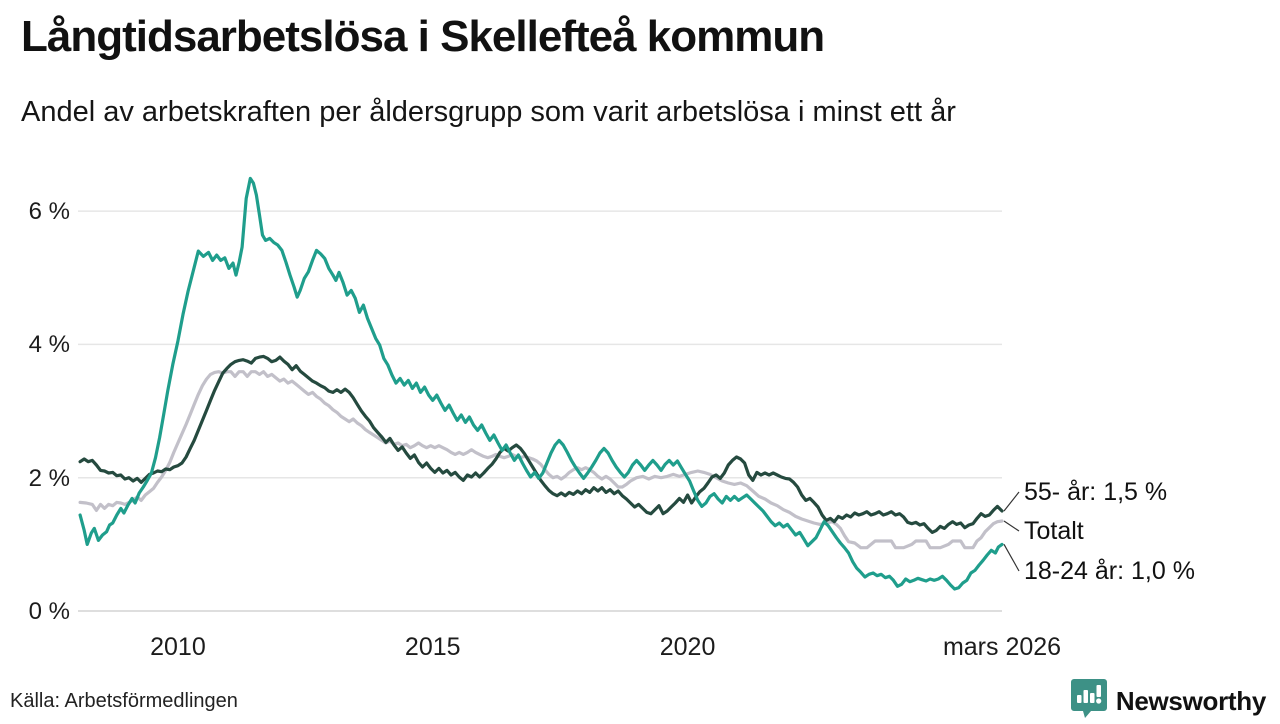 The image size is (1280, 724). I want to click on newsworthy-wordmark: Newsworthy, so click(1190, 700).